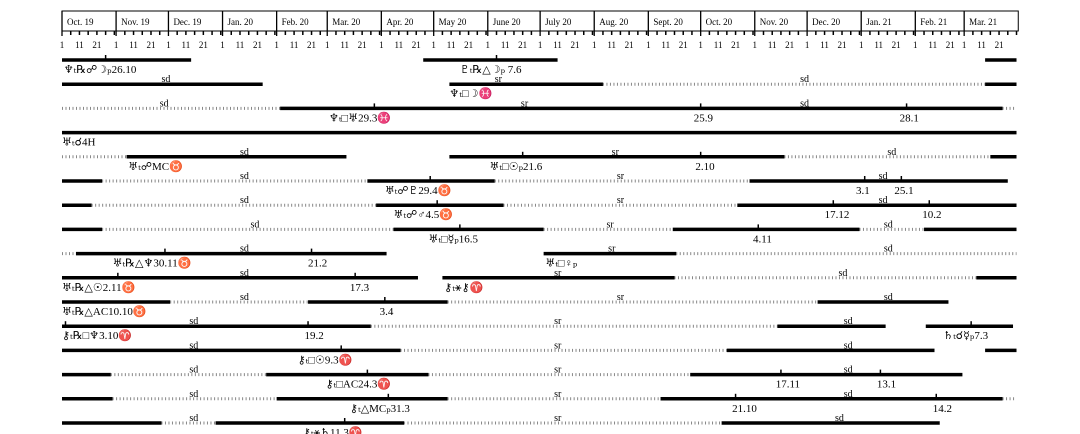  I want to click on aspect-label: 14.2, so click(942, 409).